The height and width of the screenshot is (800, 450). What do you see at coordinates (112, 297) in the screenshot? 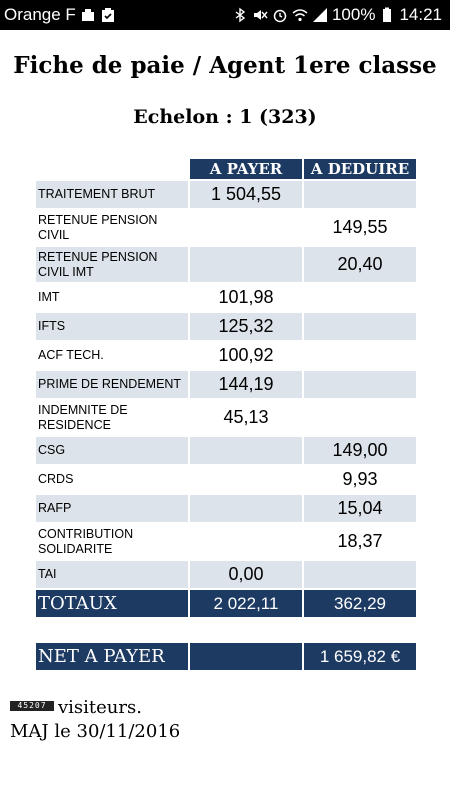
I see `row-label: IMT` at bounding box center [112, 297].